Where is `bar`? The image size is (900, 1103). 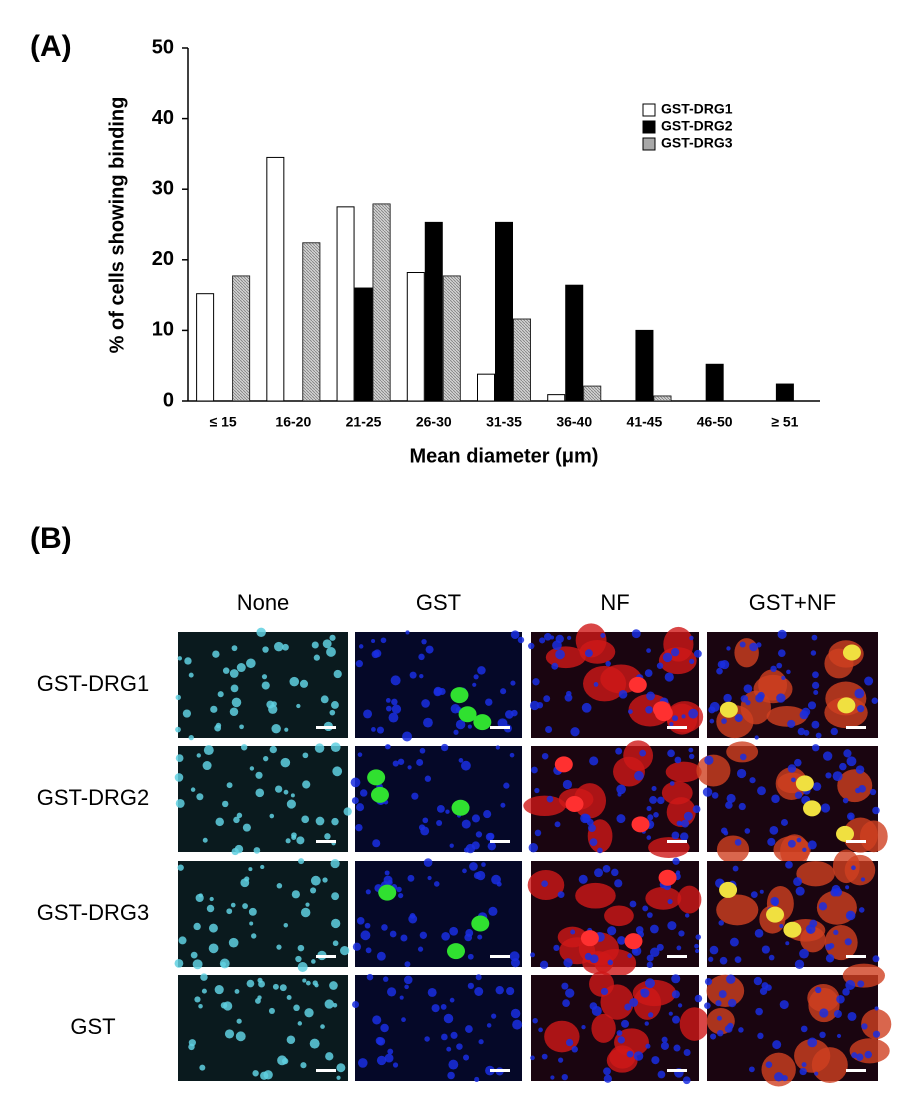
bar is located at coordinates (784, 392).